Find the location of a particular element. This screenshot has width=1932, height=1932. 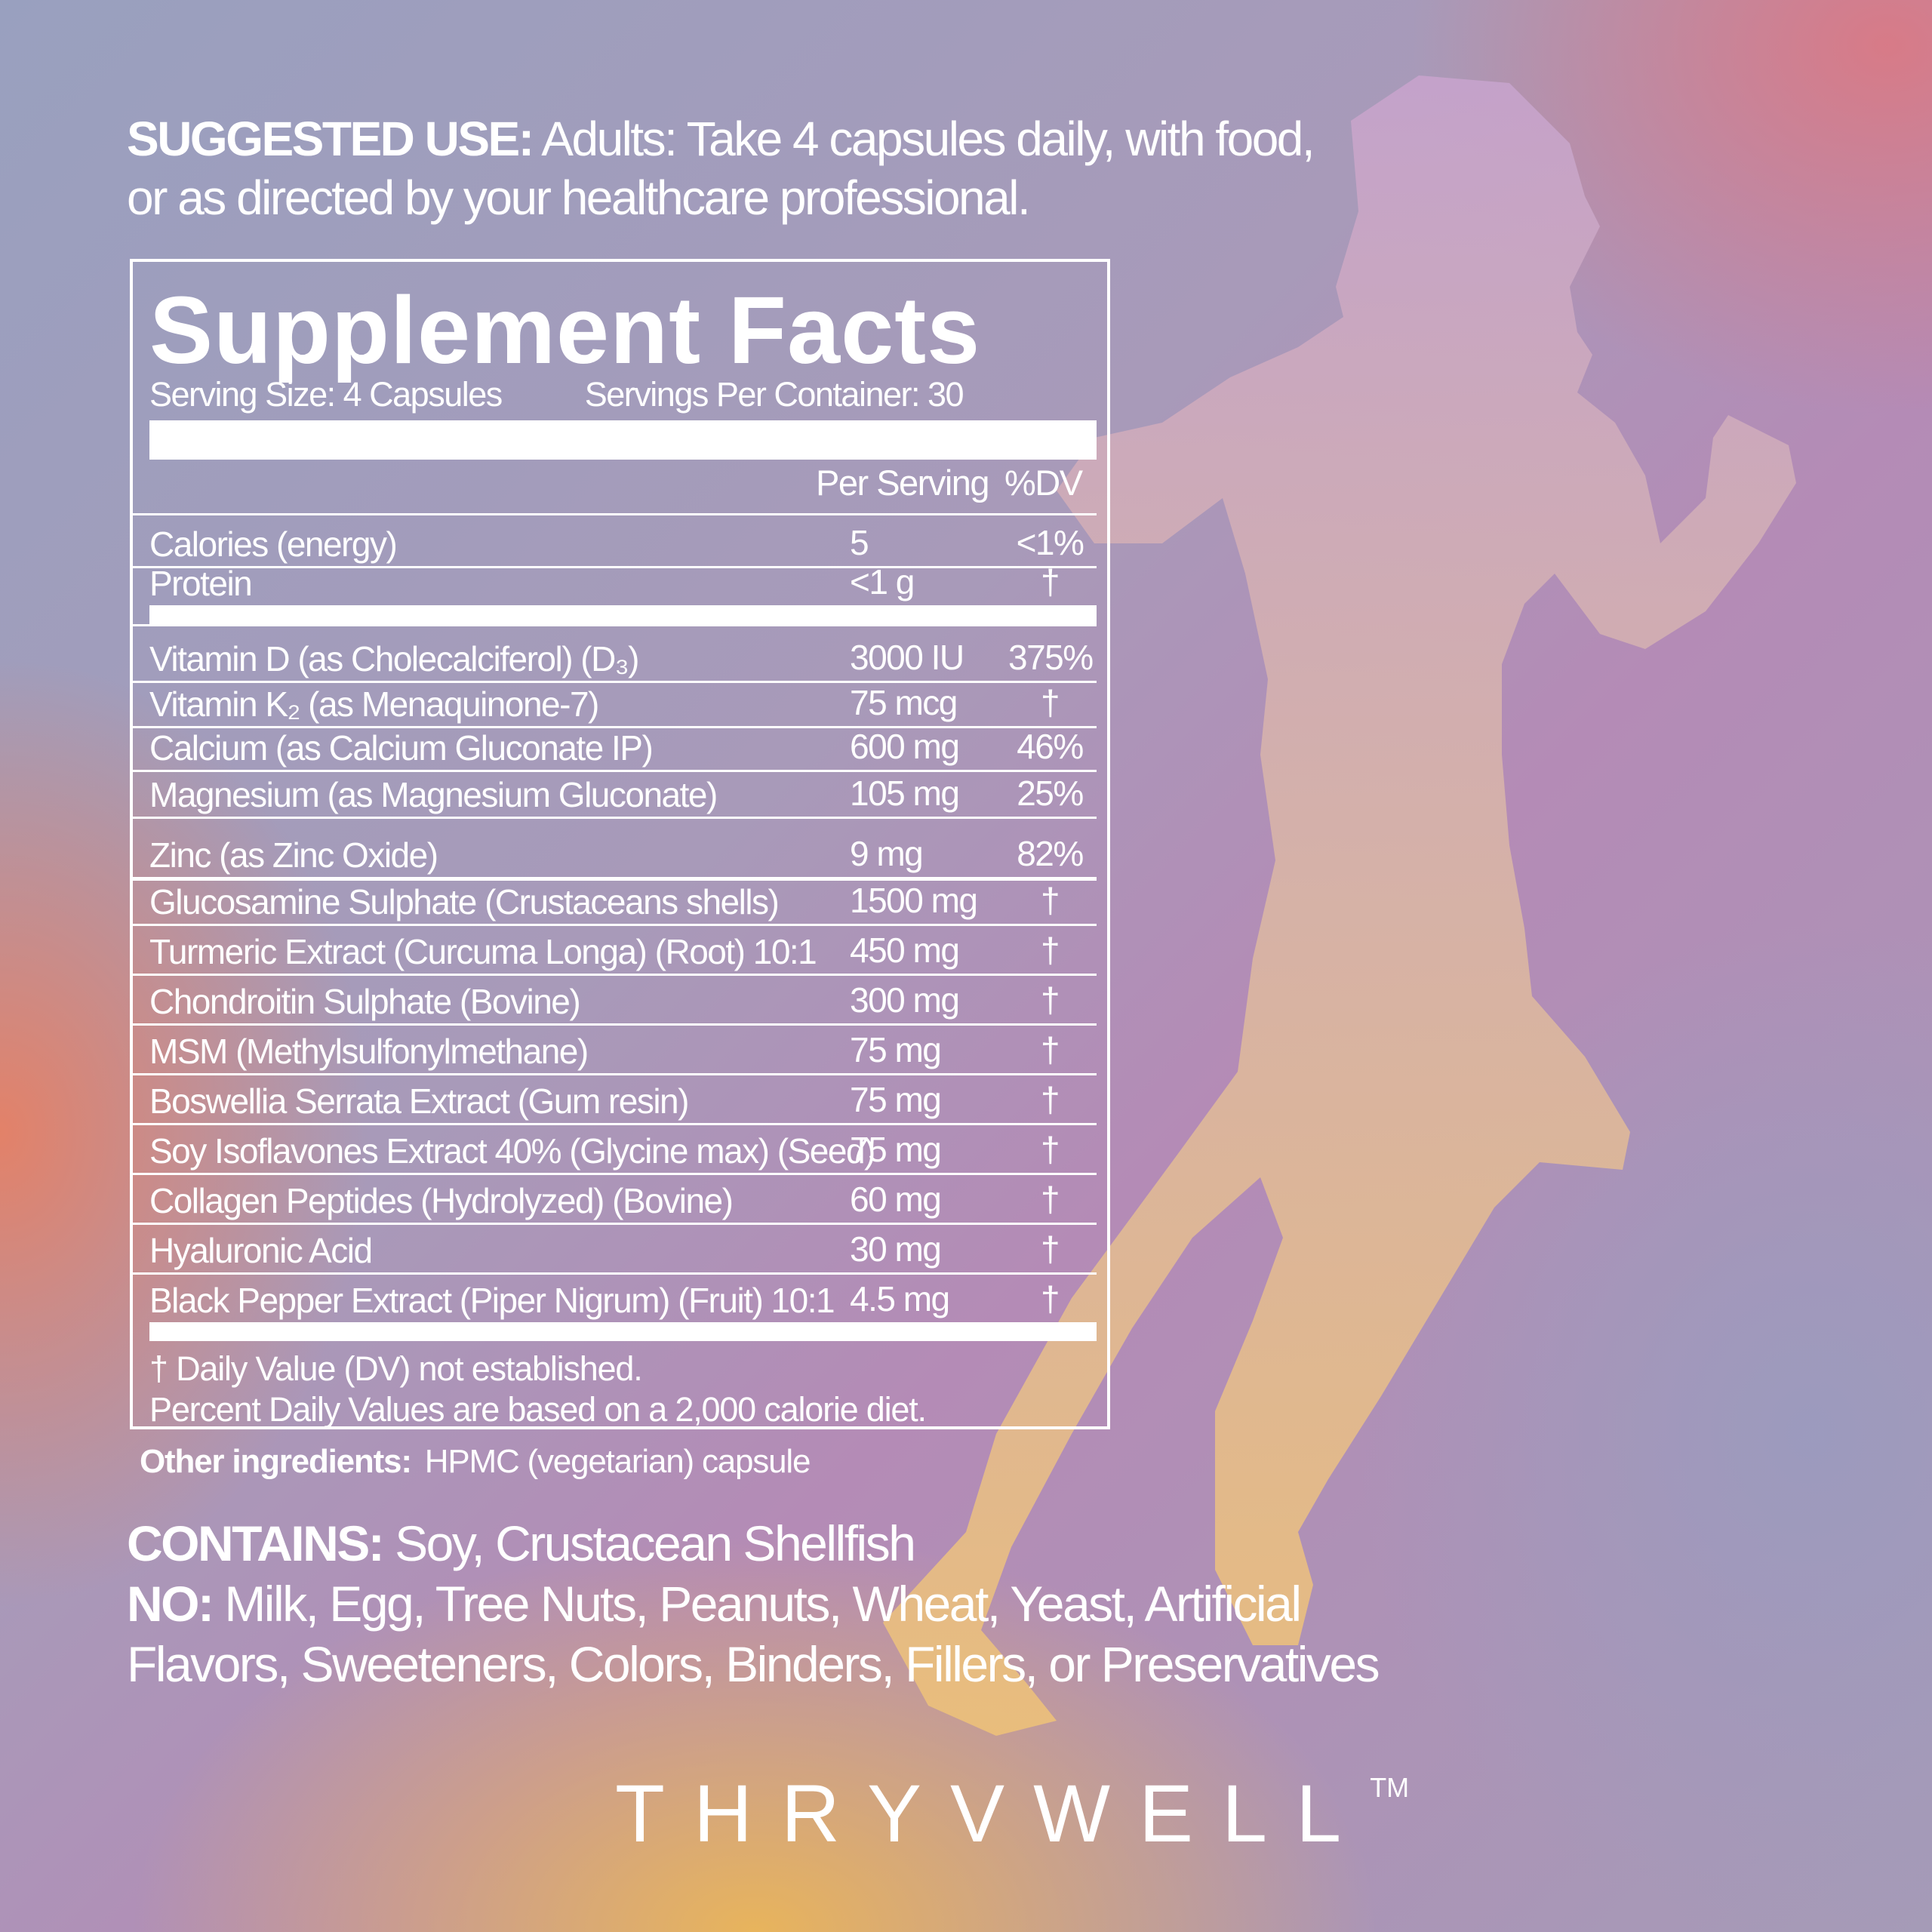

suggested-use-label: SUGGESTED USE: is located at coordinates (330, 139).